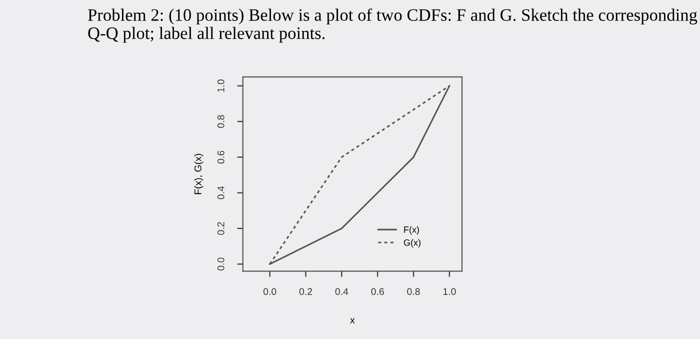 The height and width of the screenshot is (339, 700). Describe the element at coordinates (305, 292) in the screenshot. I see `x-tick-label: 0.2` at that location.